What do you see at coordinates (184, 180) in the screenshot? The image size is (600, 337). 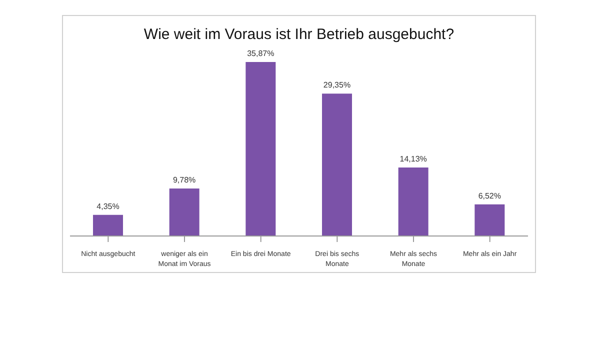 I see `data-label: 9,78%` at bounding box center [184, 180].